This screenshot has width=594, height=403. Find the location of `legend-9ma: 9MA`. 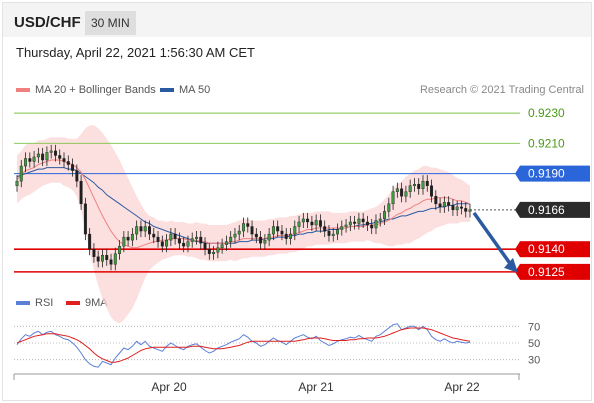

legend-9ma: 9MA is located at coordinates (87, 303).